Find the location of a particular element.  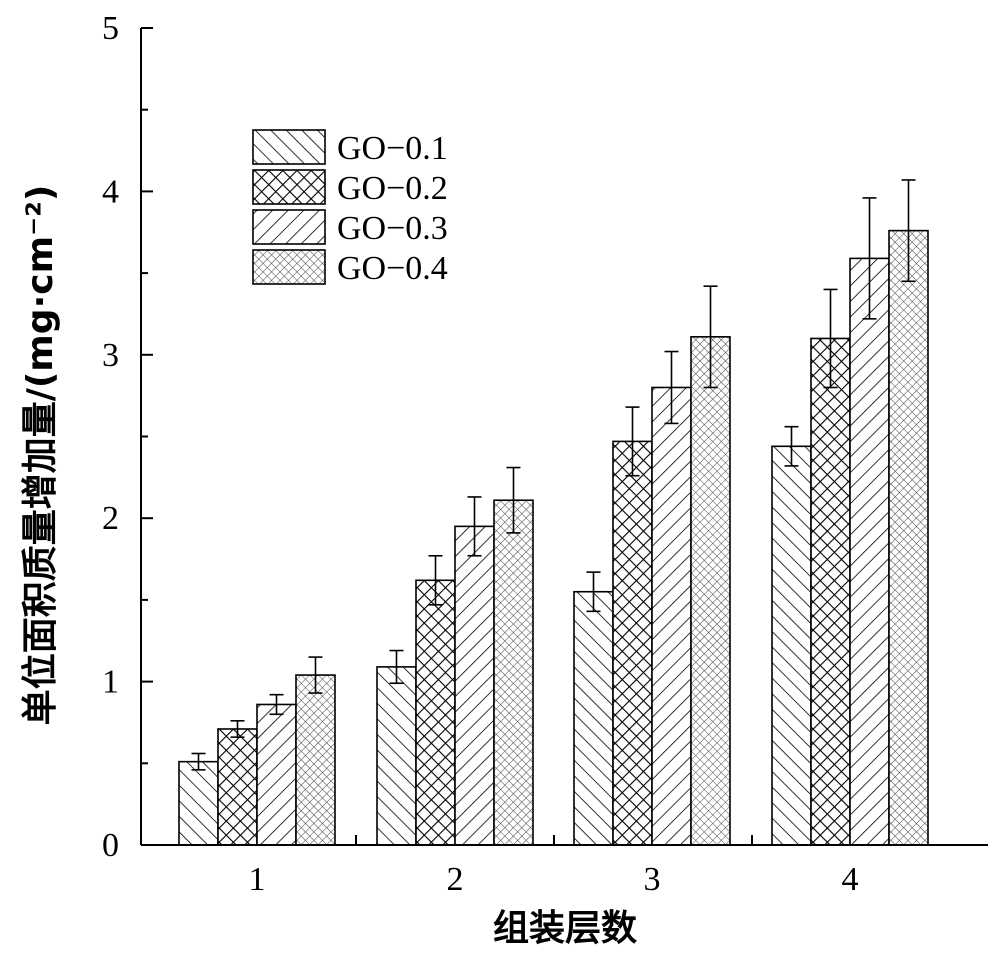

legend-label: GO−0.4 is located at coordinates (392, 268).